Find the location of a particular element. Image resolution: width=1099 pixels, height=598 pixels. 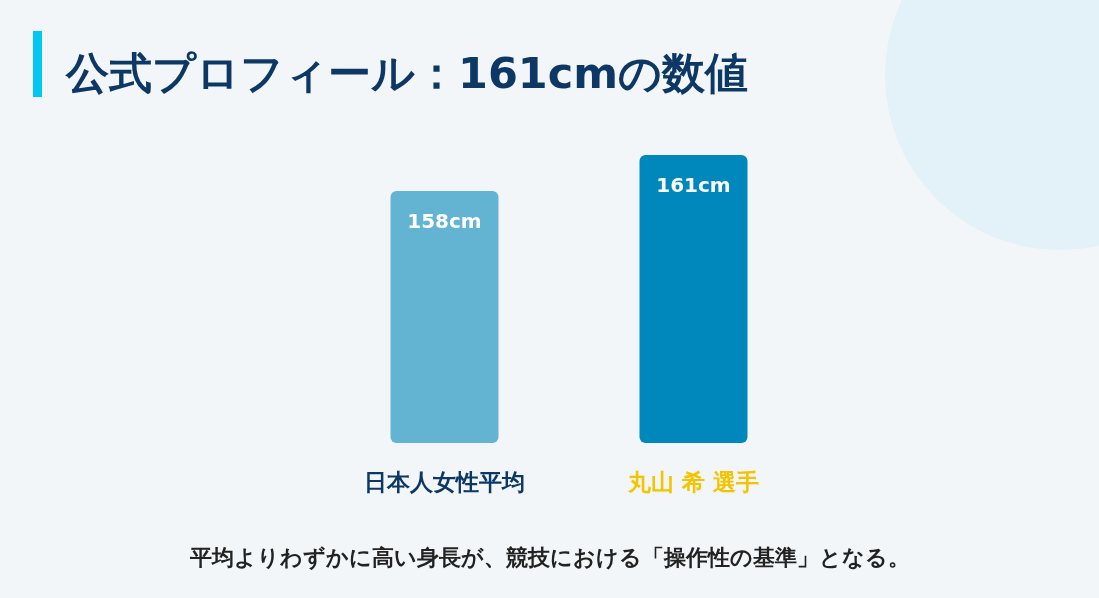

data-label: 158cm is located at coordinates (444, 221).